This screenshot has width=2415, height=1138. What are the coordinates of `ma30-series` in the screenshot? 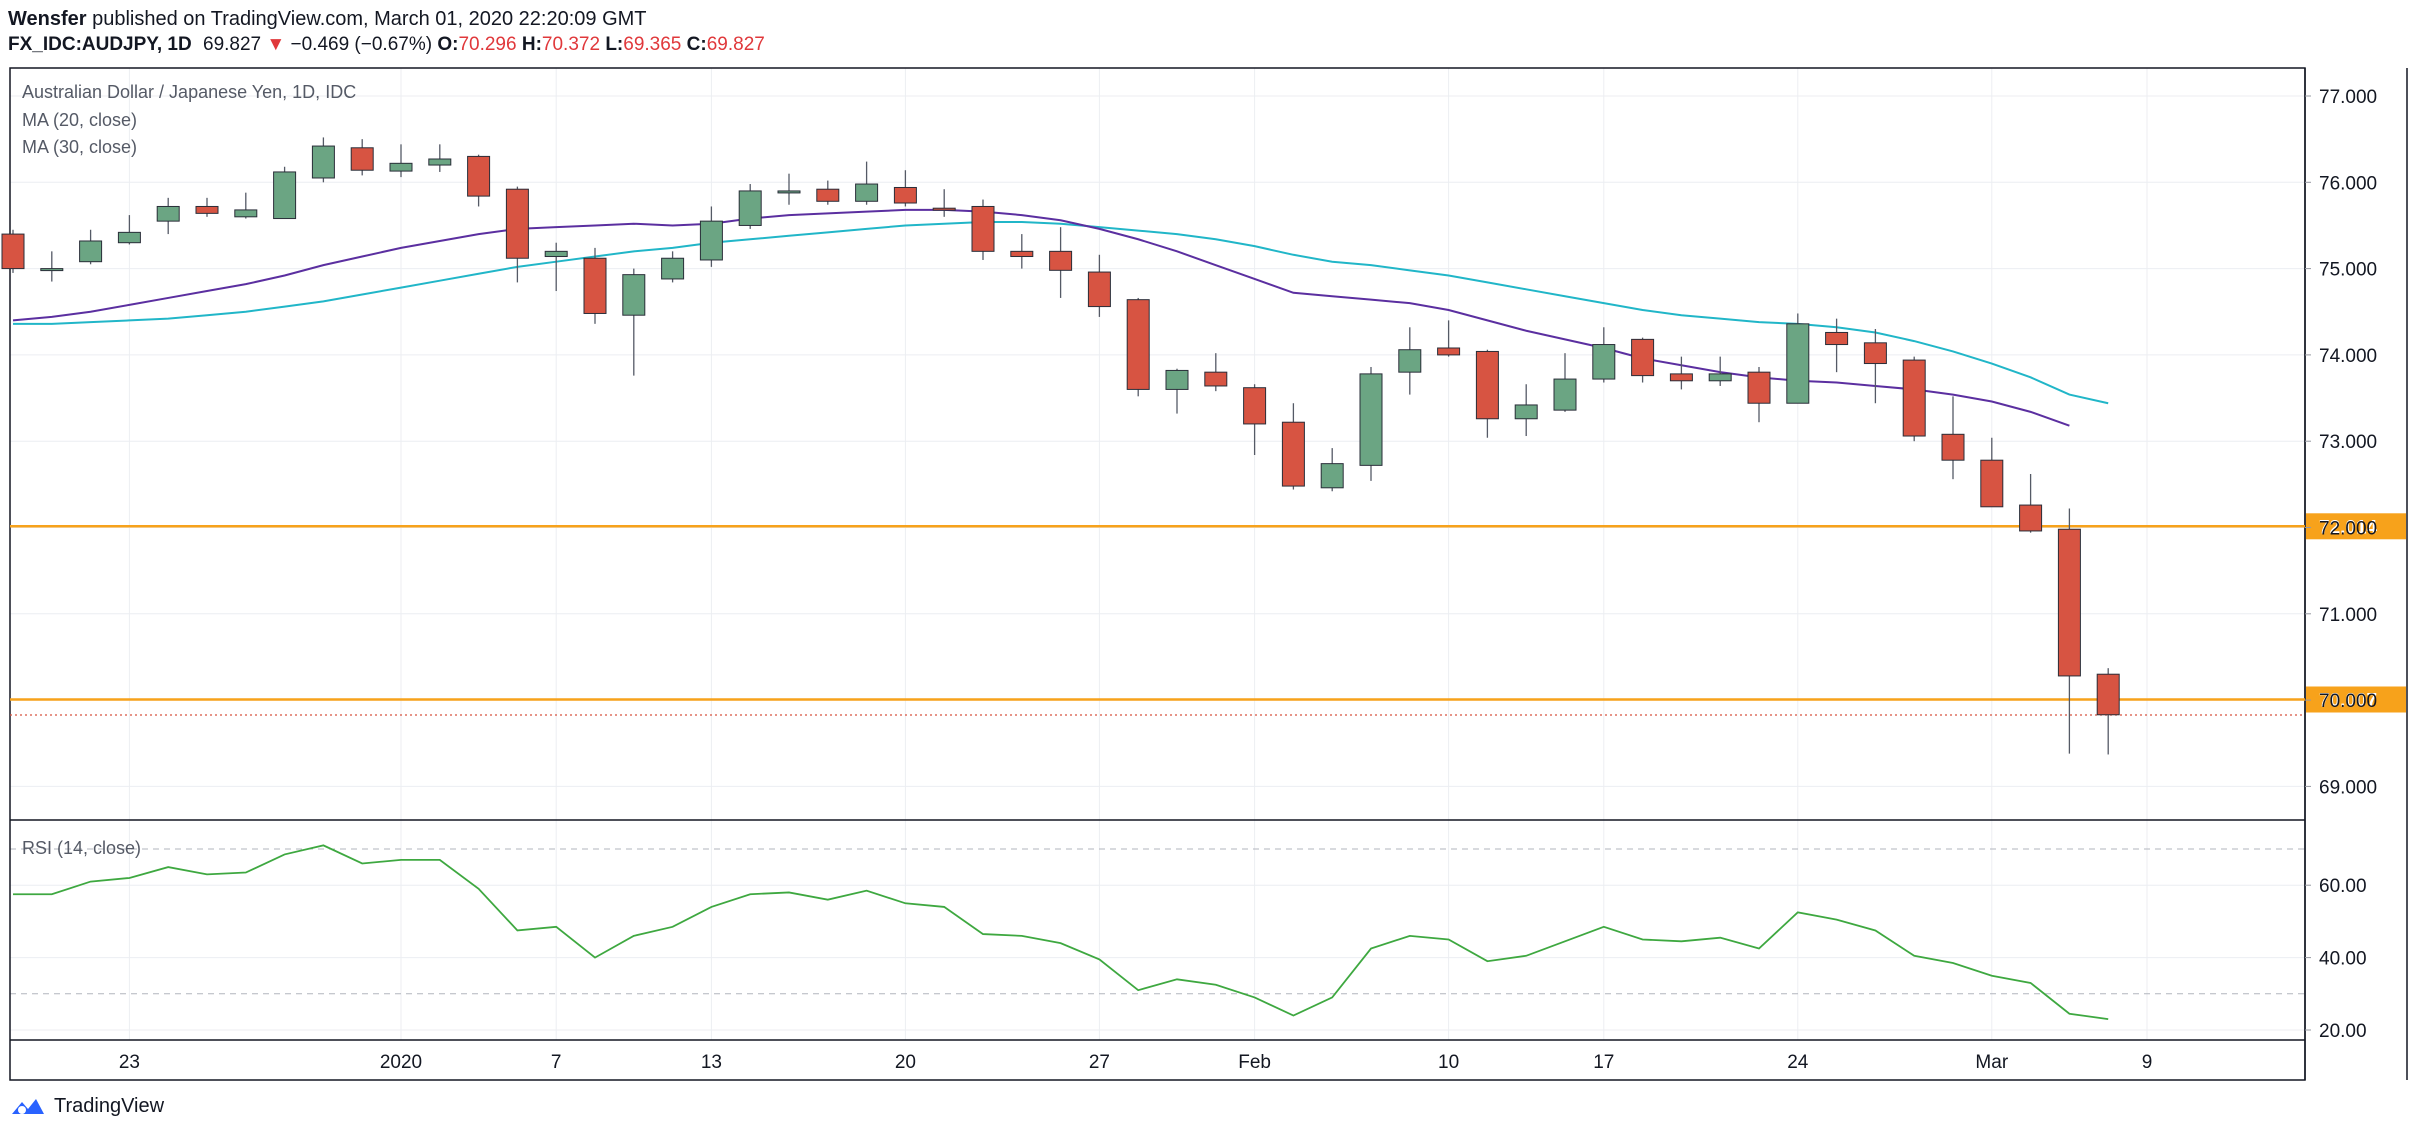 It's located at (1061, 312).